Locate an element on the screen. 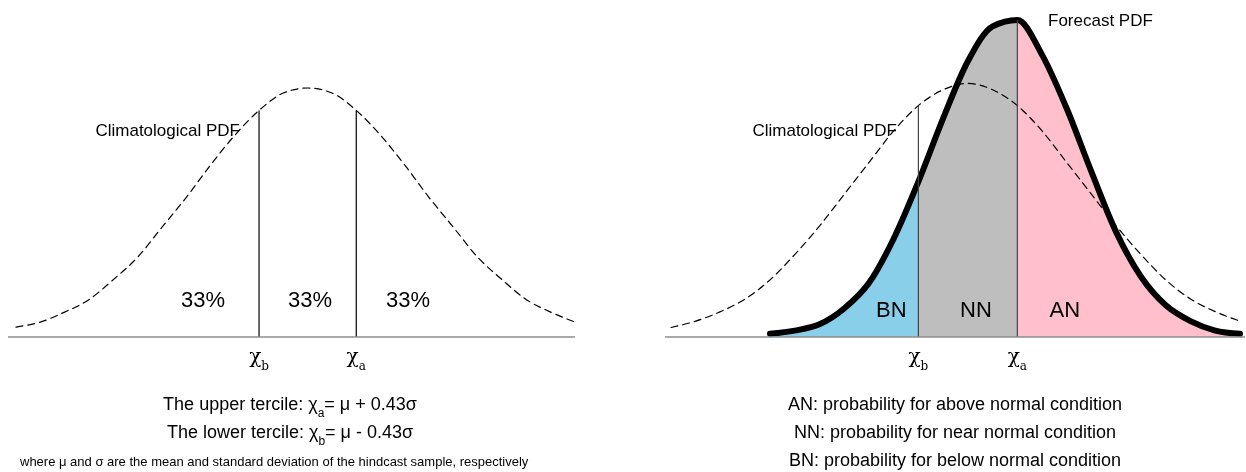 The height and width of the screenshot is (472, 1246). series-label: Forecast PDF is located at coordinates (1100, 20).